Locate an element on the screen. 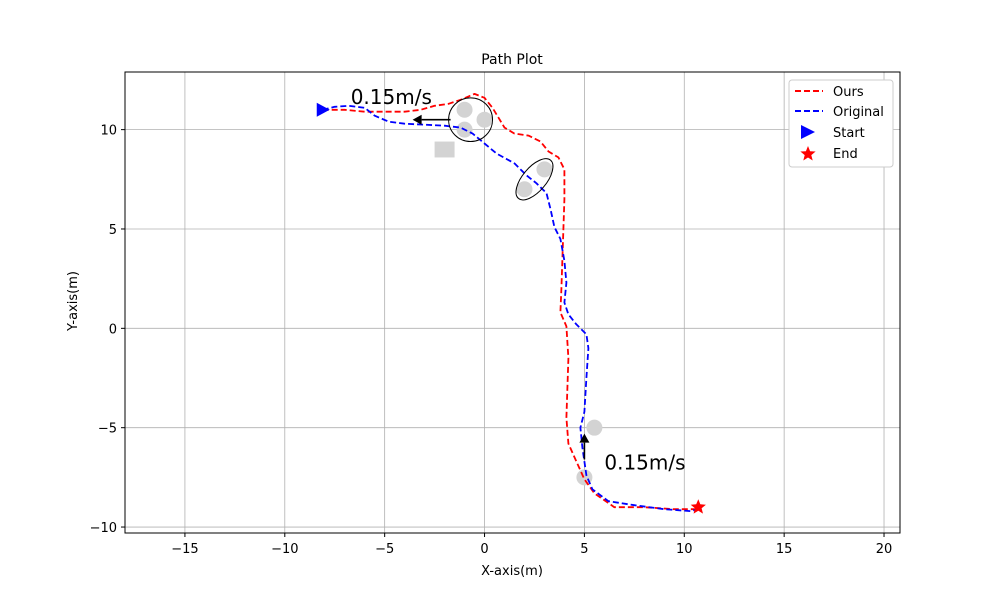 The width and height of the screenshot is (1000, 600). y-tick-label: 10 is located at coordinates (108, 131).